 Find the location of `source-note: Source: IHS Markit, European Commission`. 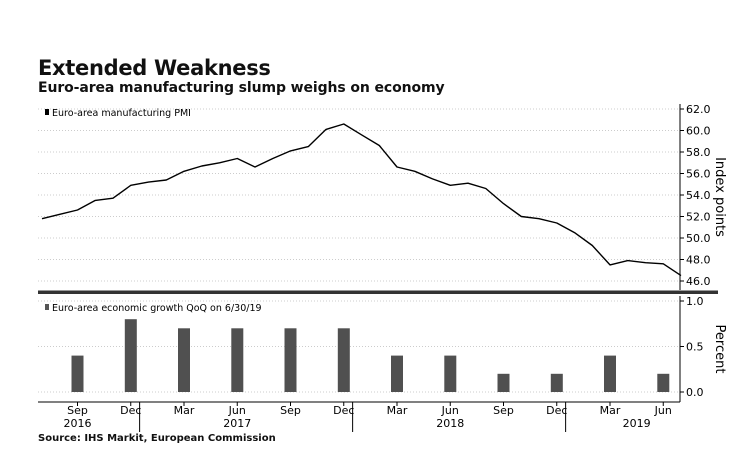

source-note: Source: IHS Markit, European Commission is located at coordinates (157, 438).